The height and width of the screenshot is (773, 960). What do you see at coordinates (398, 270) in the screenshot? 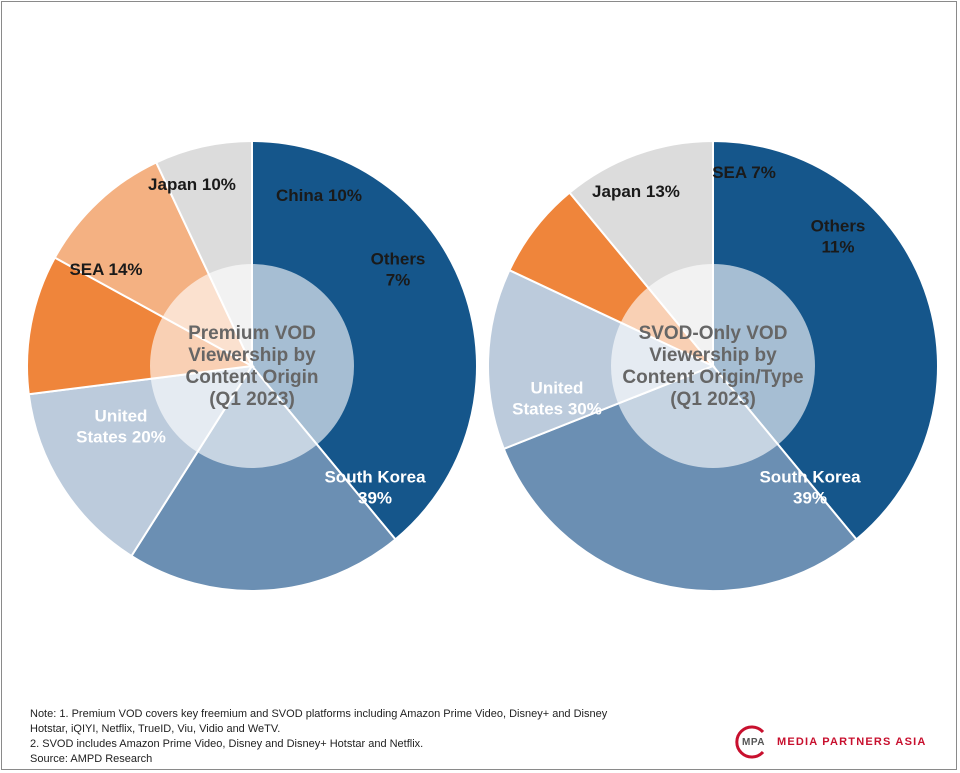
I see `slice-label-others: Others 7%` at bounding box center [398, 270].